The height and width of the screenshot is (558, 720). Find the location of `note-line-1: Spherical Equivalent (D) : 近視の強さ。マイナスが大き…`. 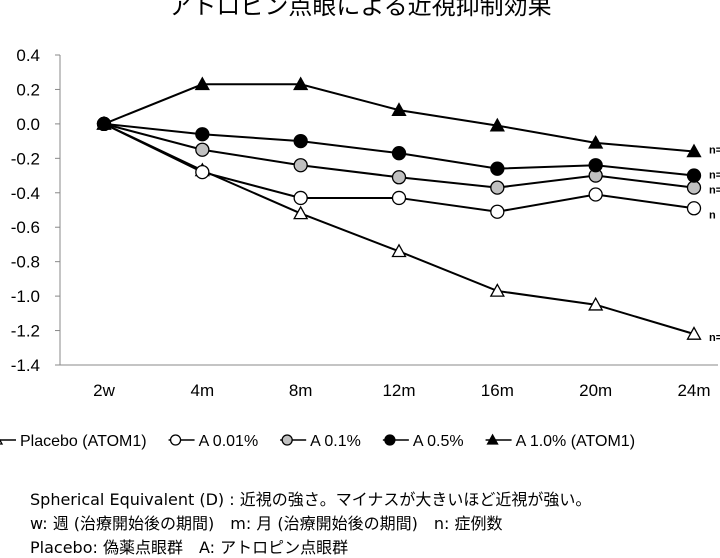

note-line-1: Spherical Equivalent (D) : 近視の強さ。マイナスが大き… is located at coordinates (311, 499).